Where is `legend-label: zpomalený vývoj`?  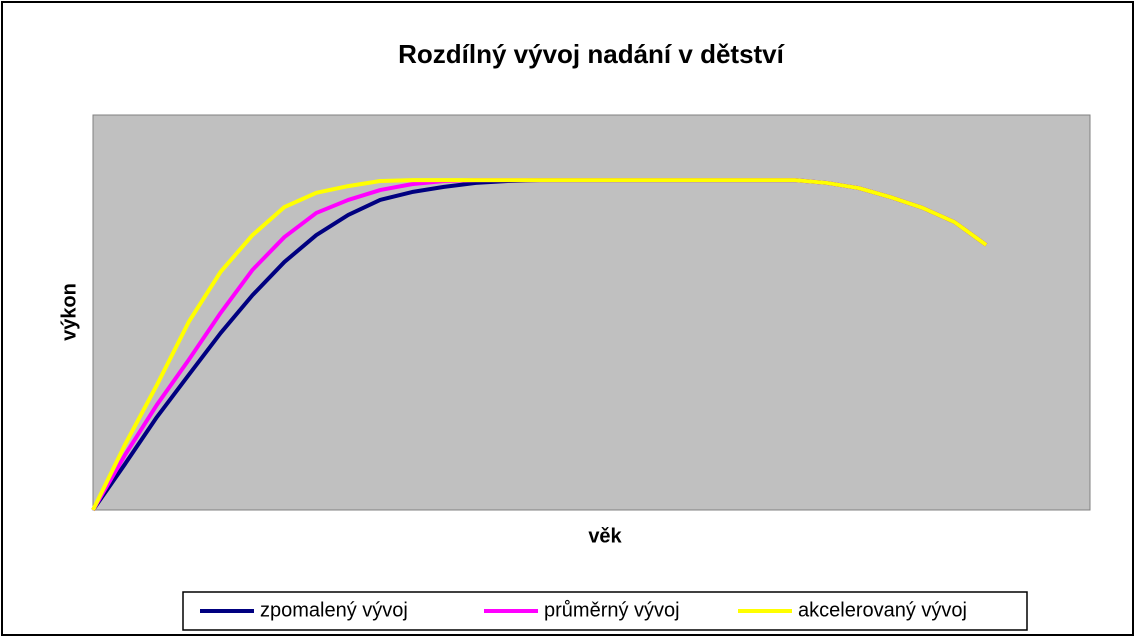 legend-label: zpomalený vývoj is located at coordinates (334, 610).